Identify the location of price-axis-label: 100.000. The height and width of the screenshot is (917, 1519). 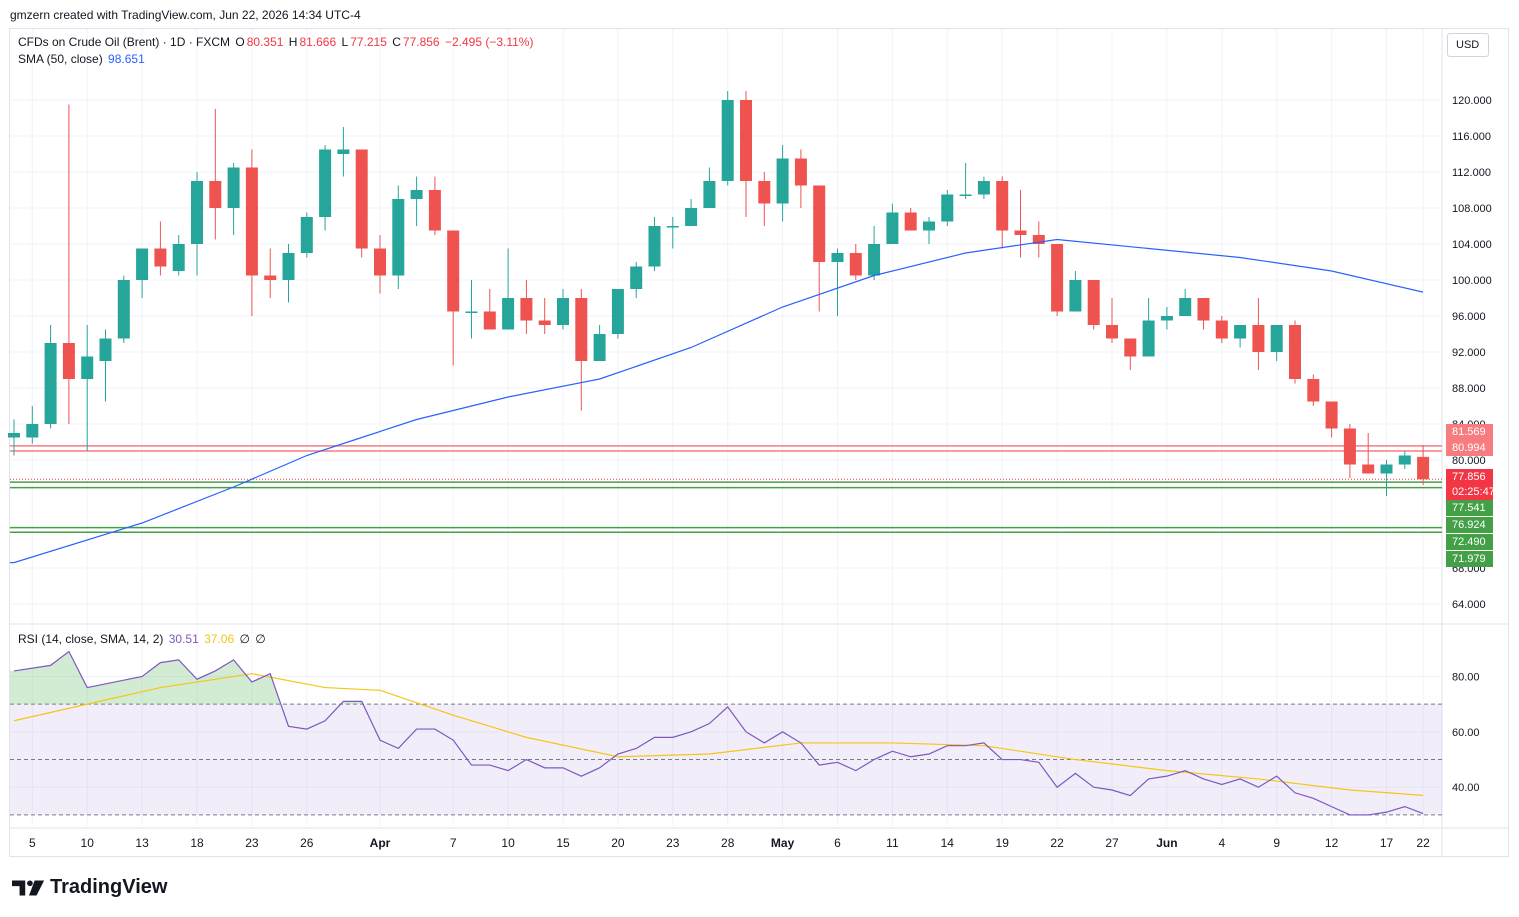
(1472, 281).